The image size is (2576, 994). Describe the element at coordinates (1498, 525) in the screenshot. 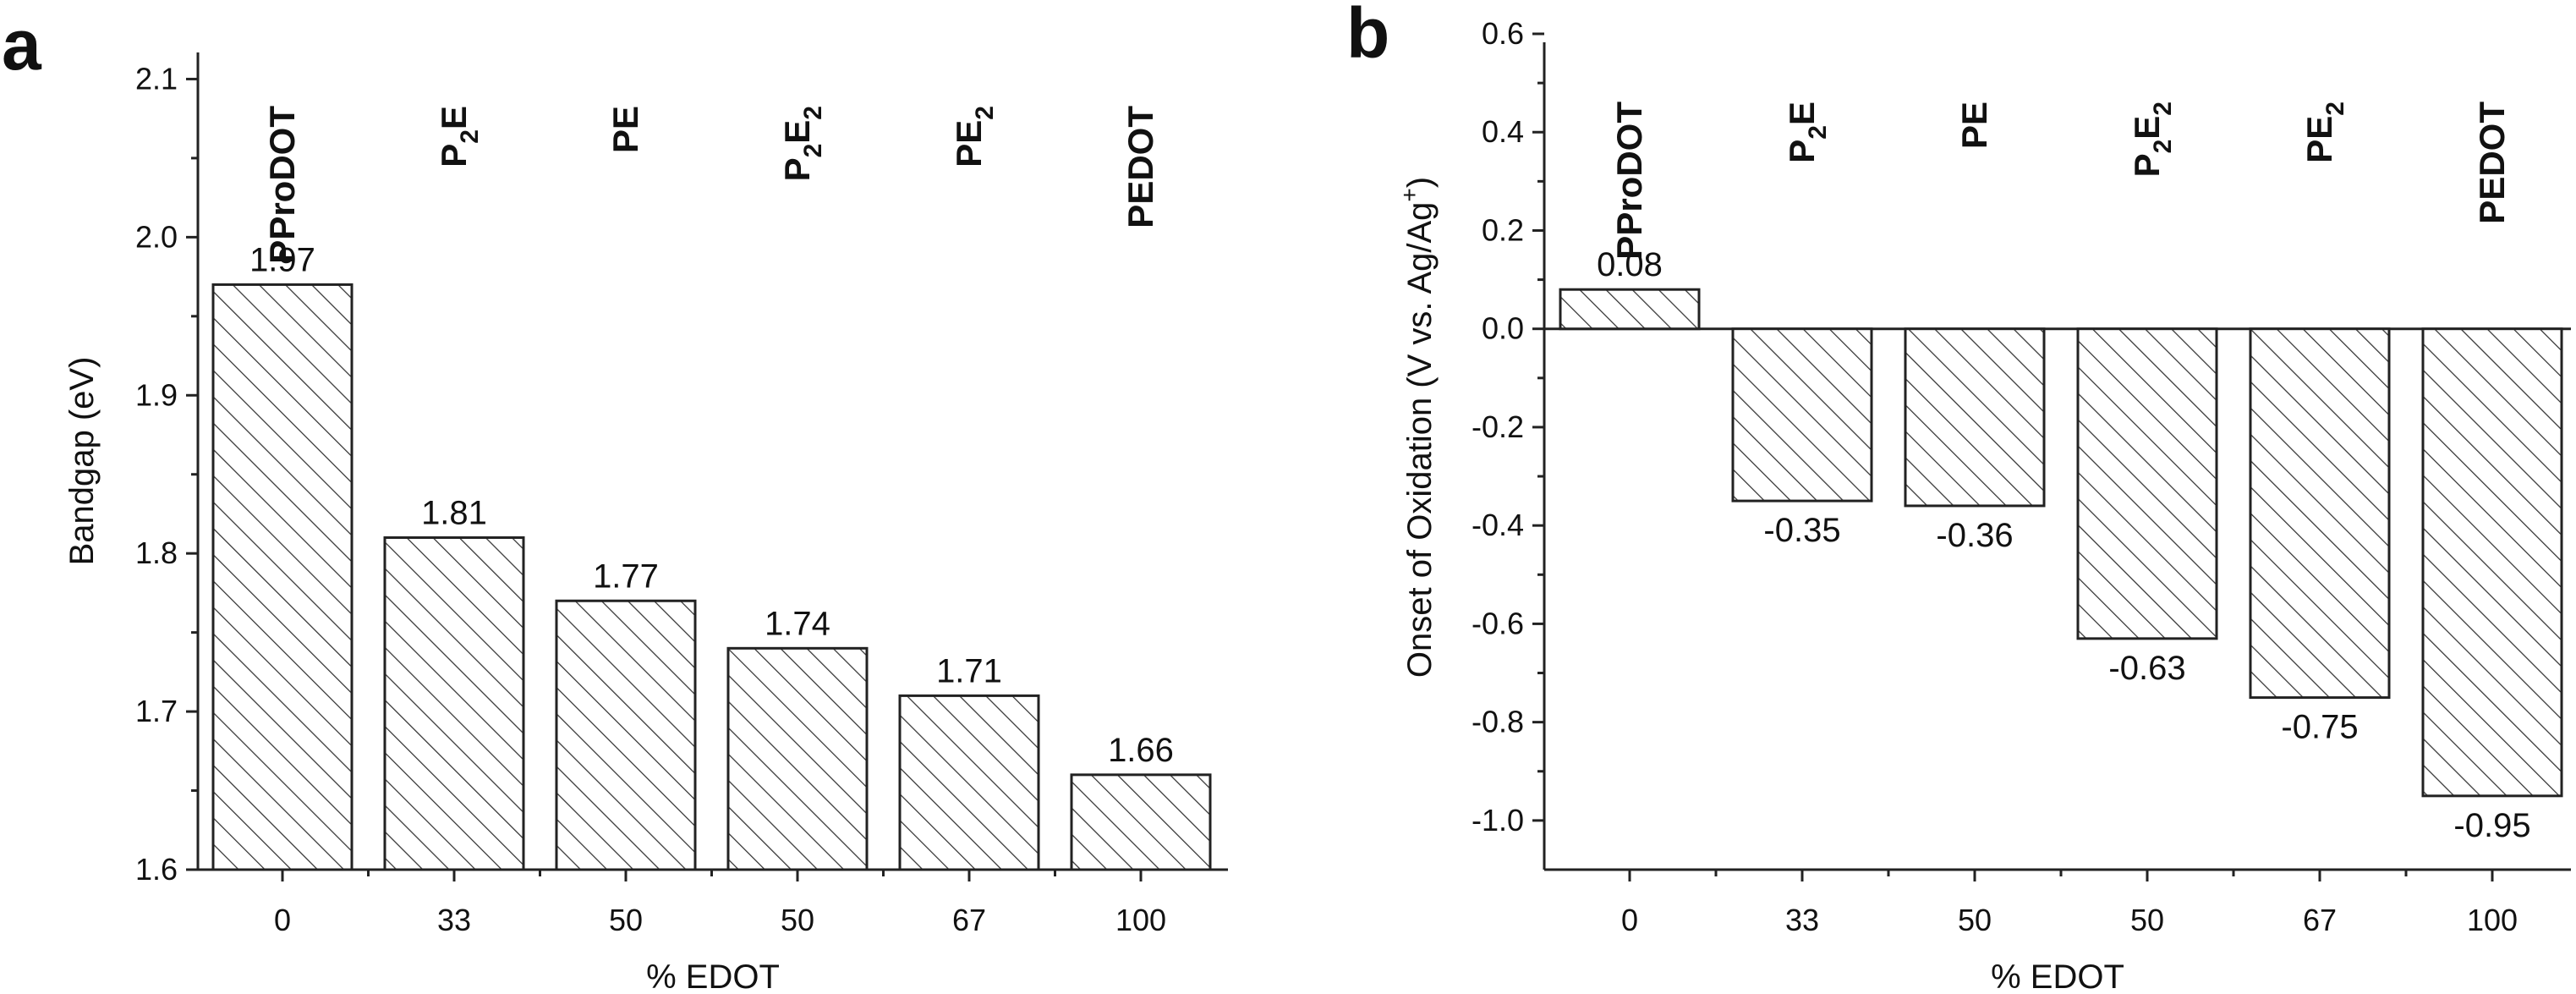

I see `b-y-tick-label: -0.4` at that location.